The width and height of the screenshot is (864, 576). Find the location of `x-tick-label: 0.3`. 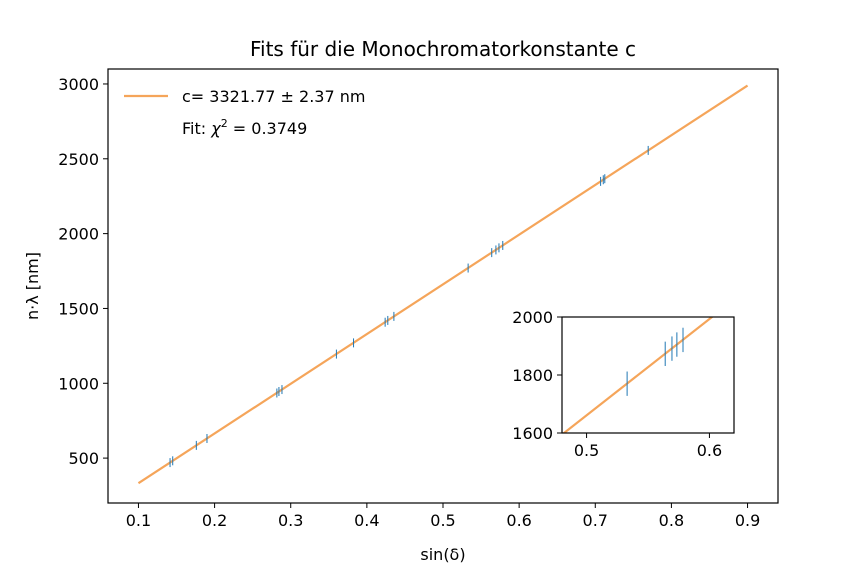

x-tick-label: 0.3 is located at coordinates (290, 520).